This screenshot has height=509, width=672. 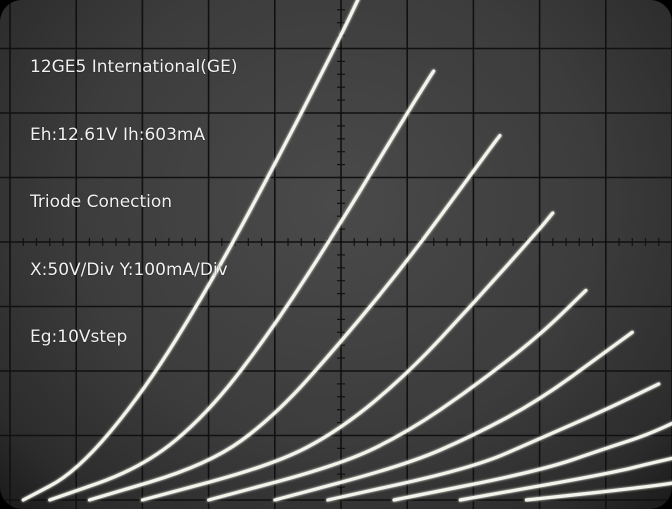 What do you see at coordinates (129, 269) in the screenshot?
I see `caption-scale: X:50V/Div Y:100mA/Div` at bounding box center [129, 269].